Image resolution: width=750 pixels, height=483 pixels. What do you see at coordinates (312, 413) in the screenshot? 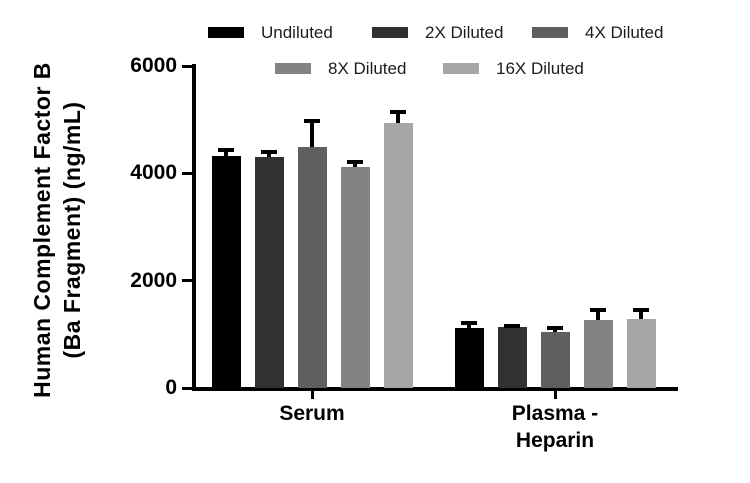
I see `x-tick-label-serum: Serum` at bounding box center [312, 413].